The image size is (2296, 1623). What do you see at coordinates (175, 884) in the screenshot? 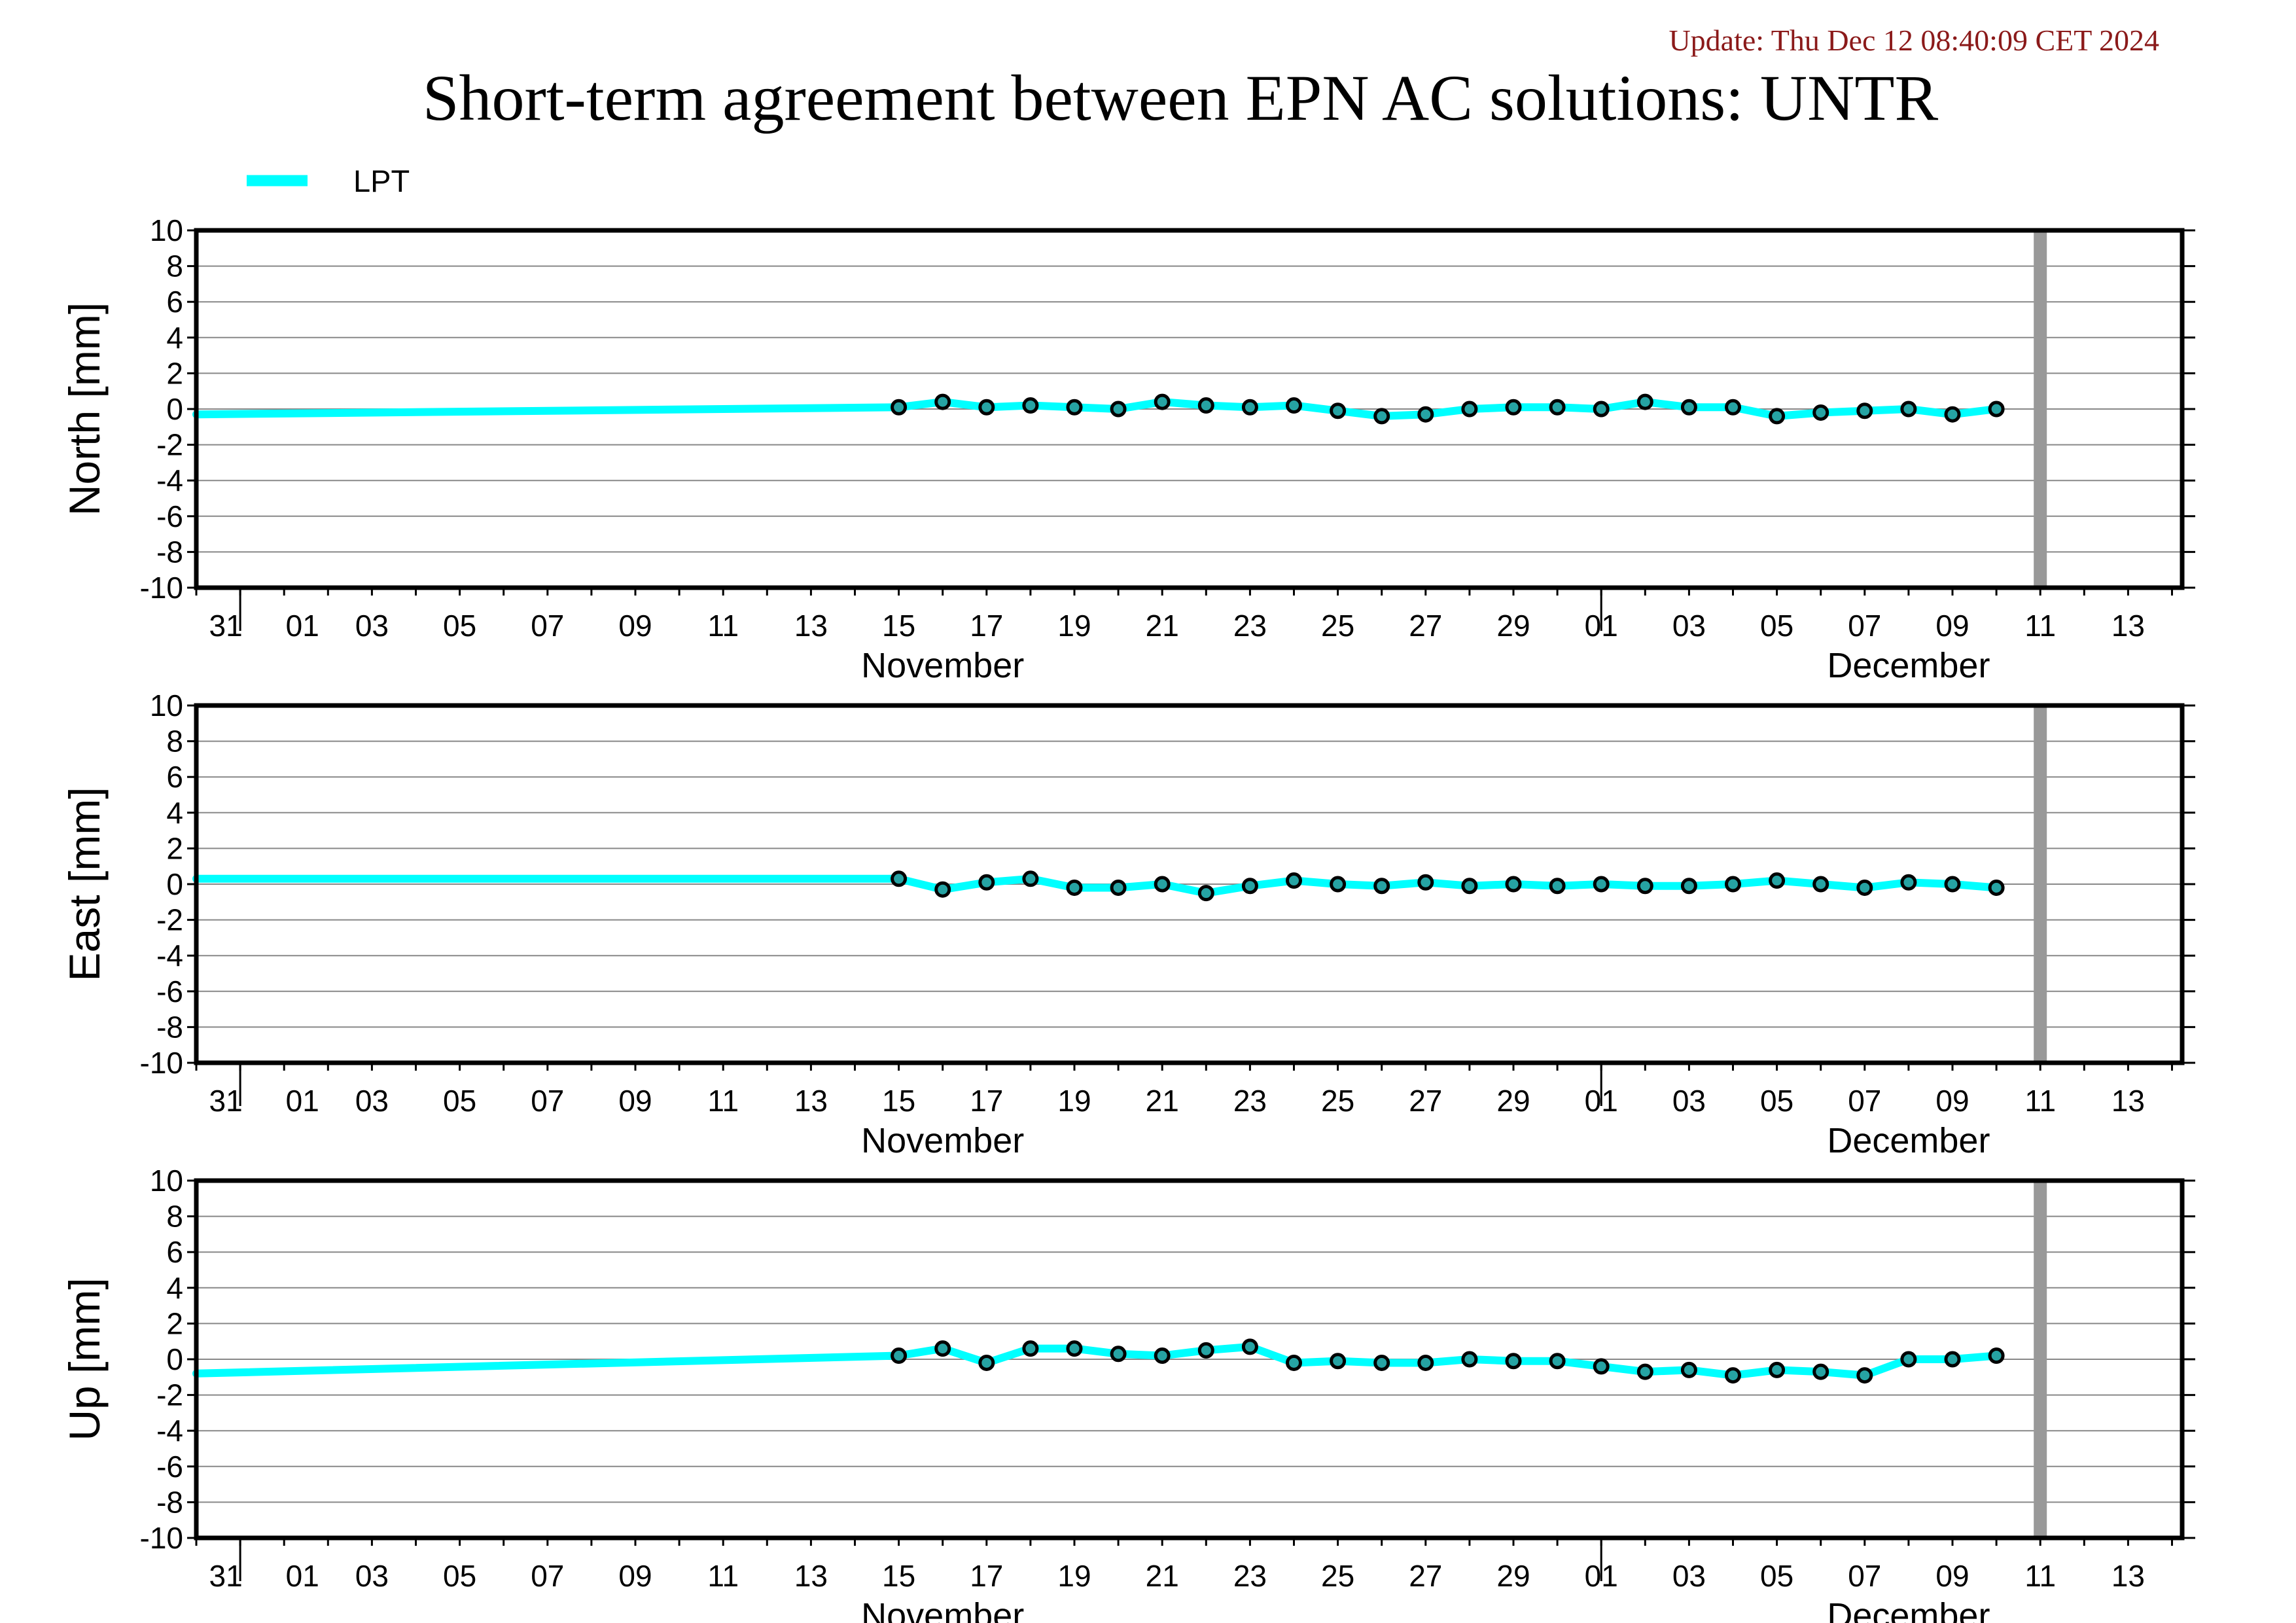
I see `y-tick-label: 0` at bounding box center [175, 884].